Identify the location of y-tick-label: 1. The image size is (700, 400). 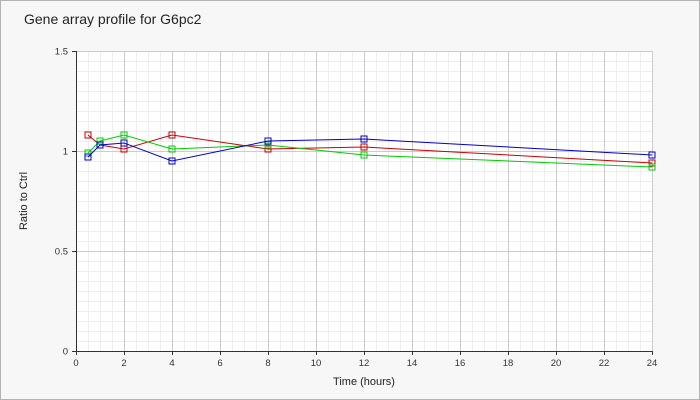
(65, 152).